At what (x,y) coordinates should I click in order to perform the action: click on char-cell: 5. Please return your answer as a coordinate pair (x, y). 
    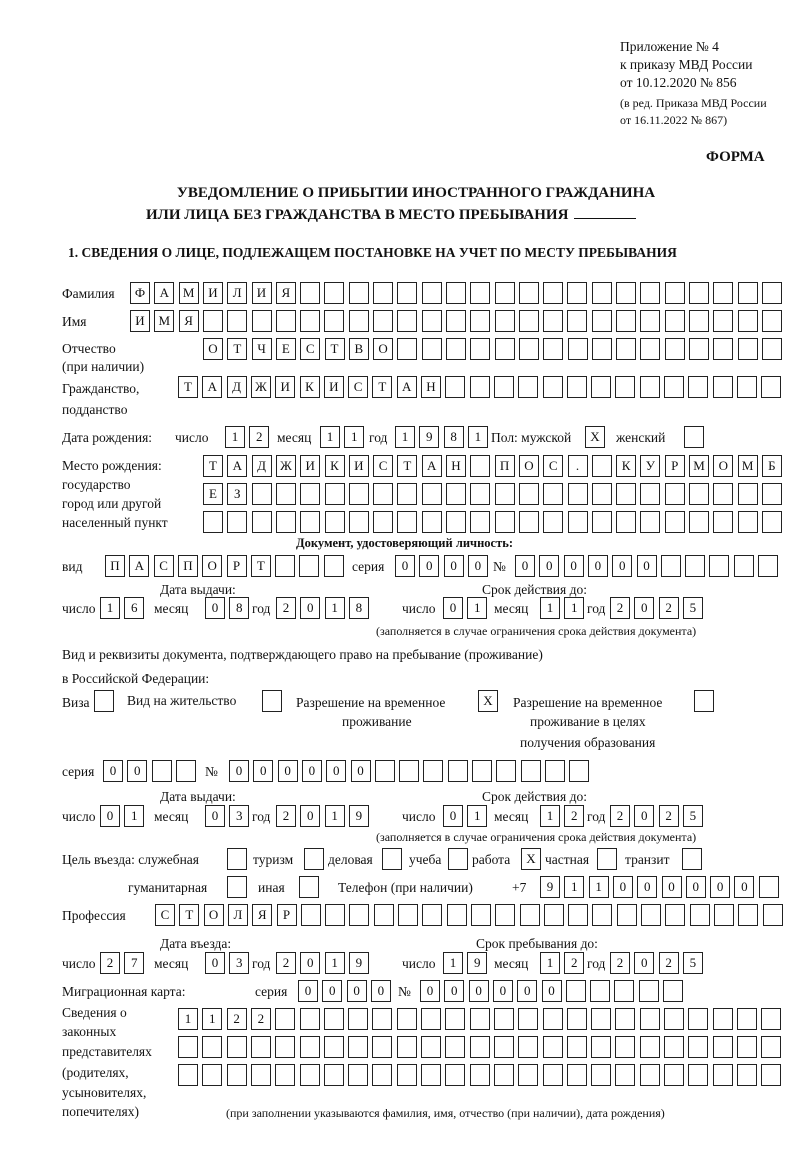
    Looking at the image, I should click on (692, 963).